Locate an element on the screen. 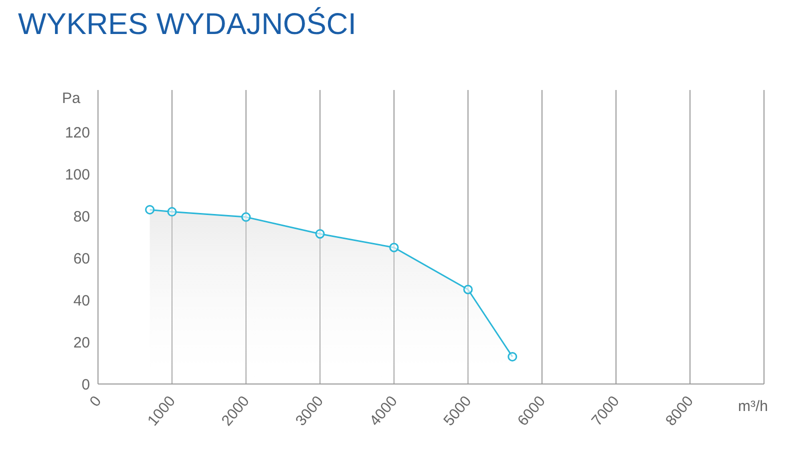 This screenshot has width=801, height=457. y-tick-label: 20 is located at coordinates (81, 343).